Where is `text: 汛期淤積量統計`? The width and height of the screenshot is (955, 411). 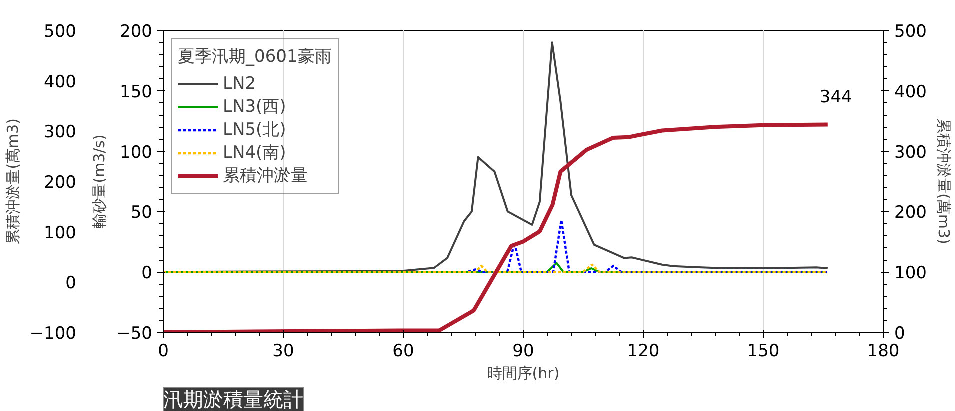
text: 汛期淤積量統計 is located at coordinates (234, 399).